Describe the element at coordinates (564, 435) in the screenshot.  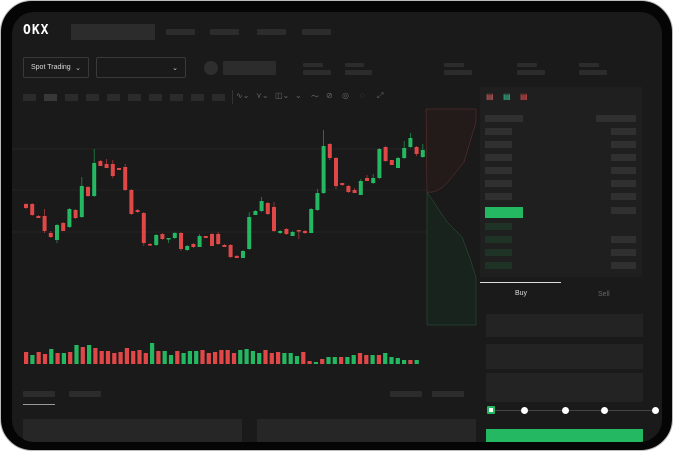
I see `buy-button` at that location.